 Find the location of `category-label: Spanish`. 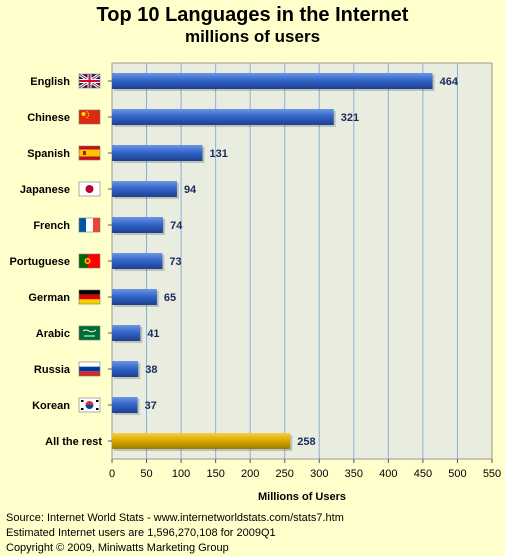

category-label: Spanish is located at coordinates (48, 154).